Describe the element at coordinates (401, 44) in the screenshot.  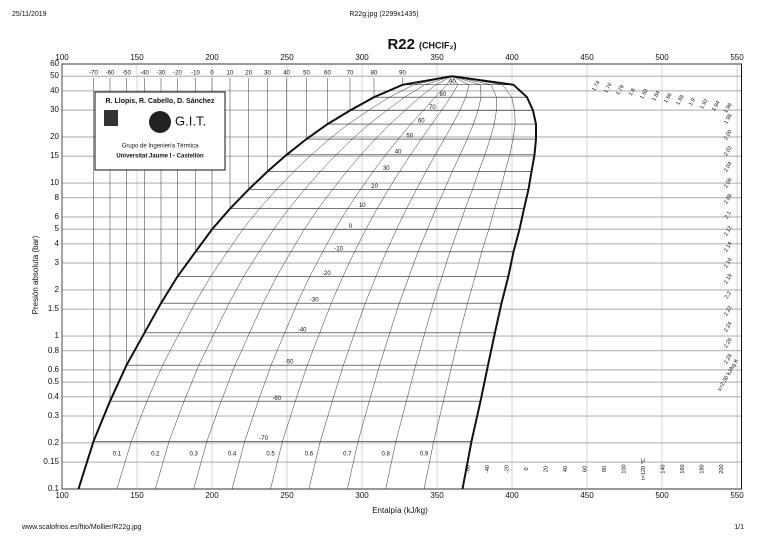
I see `chart-title: R22` at that location.